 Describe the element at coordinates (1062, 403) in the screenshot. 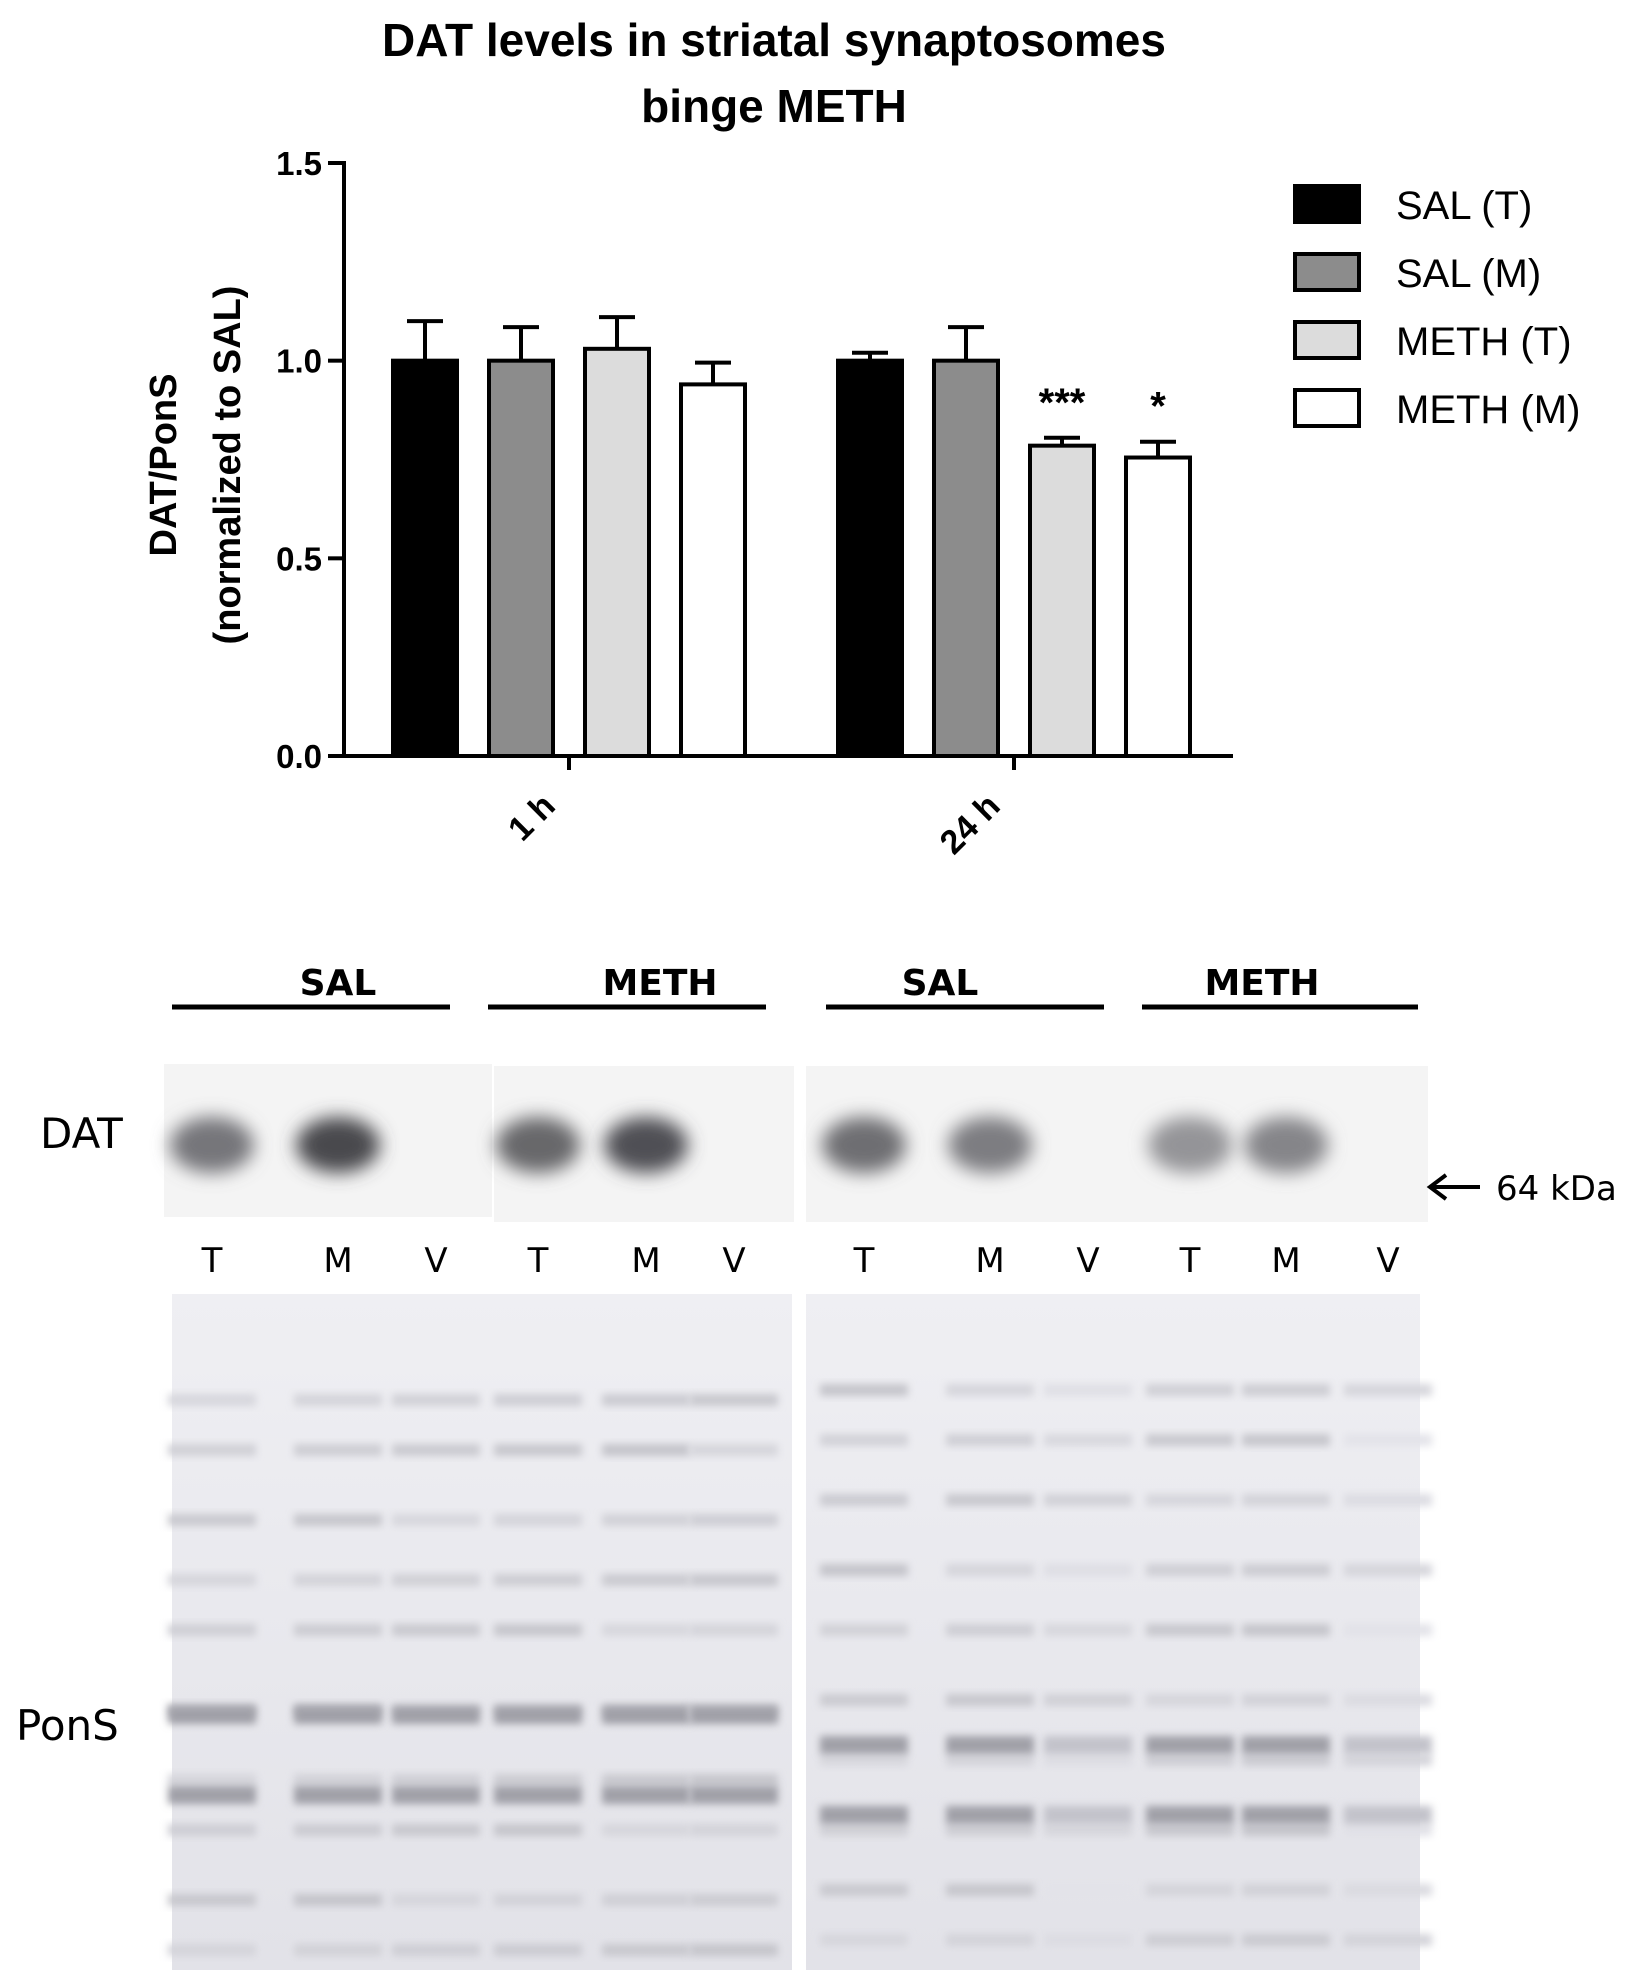

I see `significance-marker: ***` at that location.